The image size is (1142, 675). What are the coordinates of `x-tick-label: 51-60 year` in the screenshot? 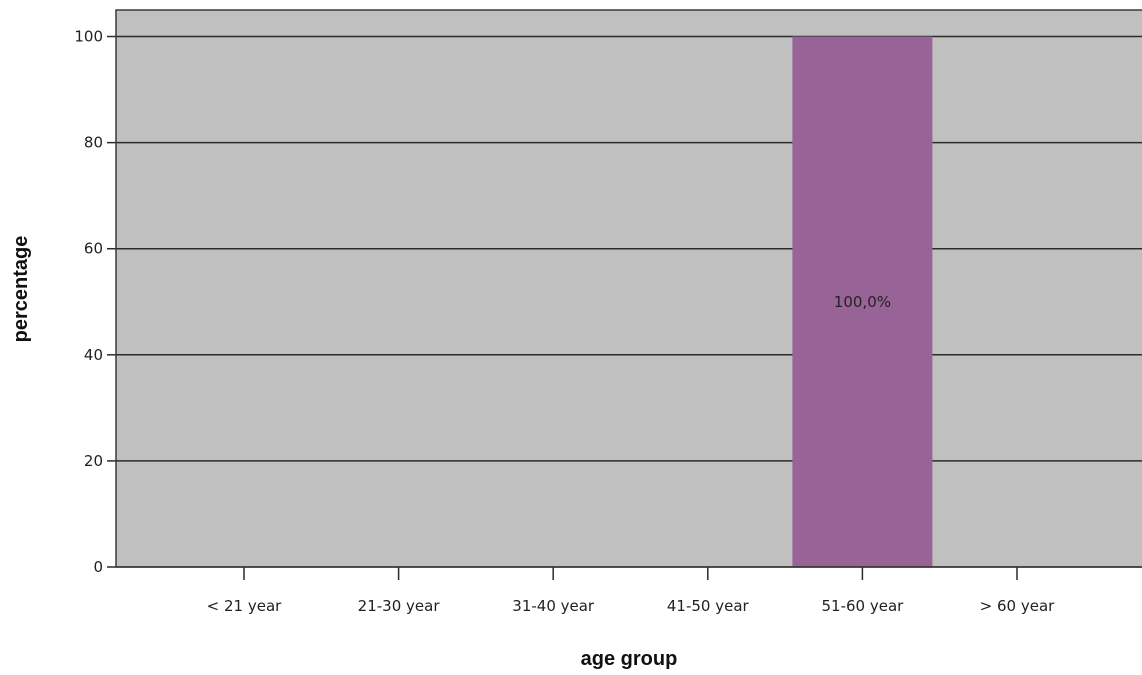 It's located at (862, 606).